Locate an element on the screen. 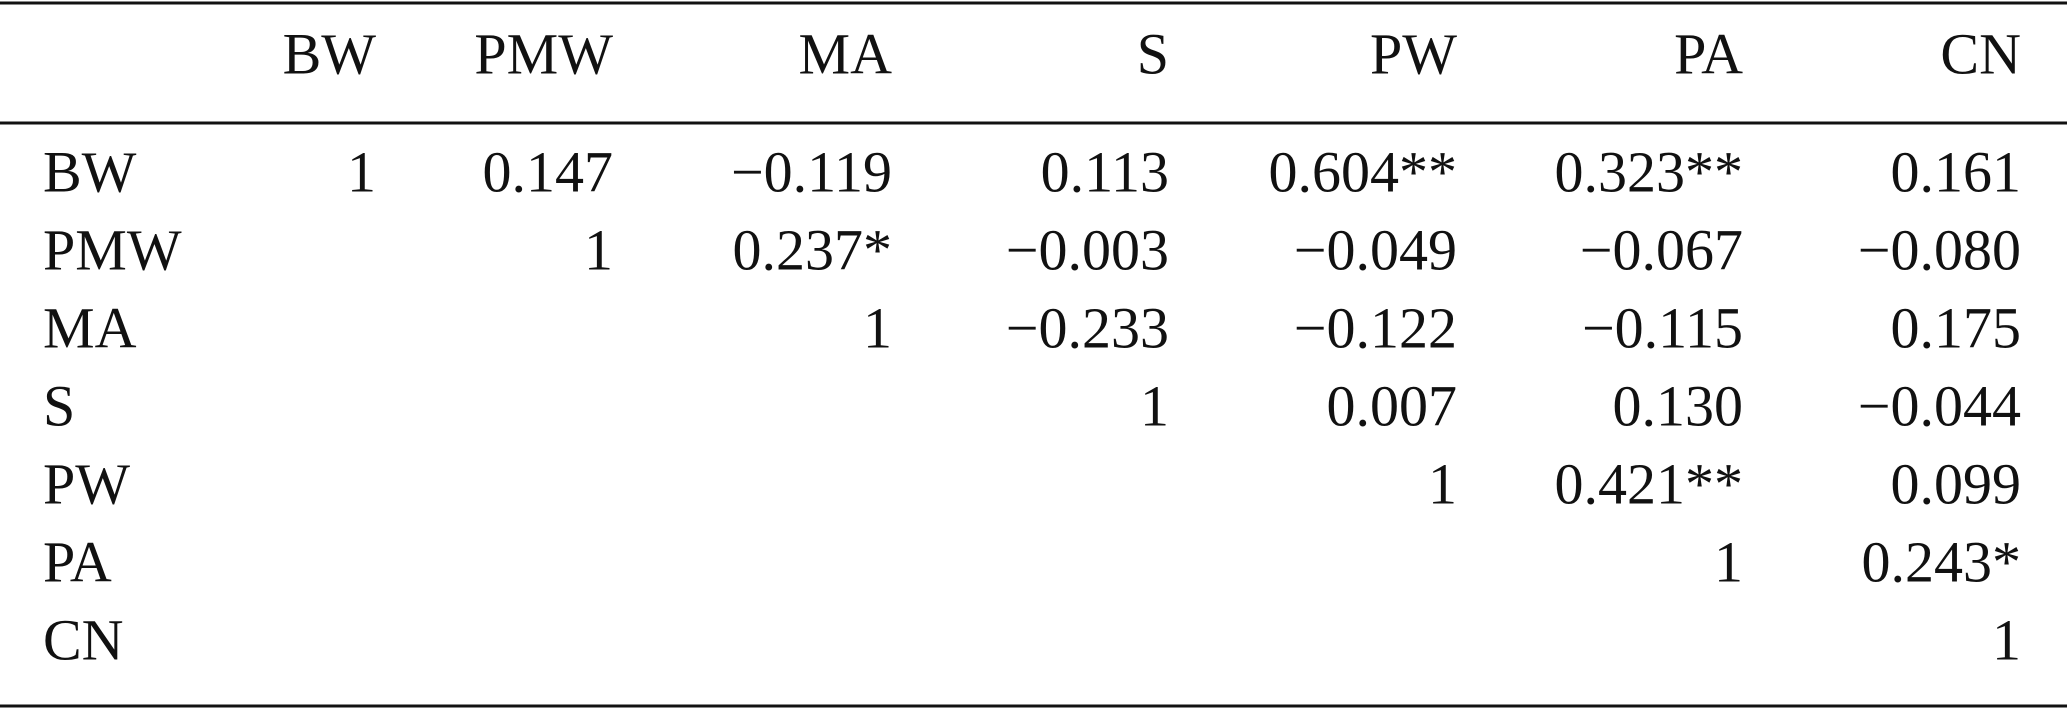 Image resolution: width=2067 pixels, height=710 pixels. column-header: S is located at coordinates (1153, 53).